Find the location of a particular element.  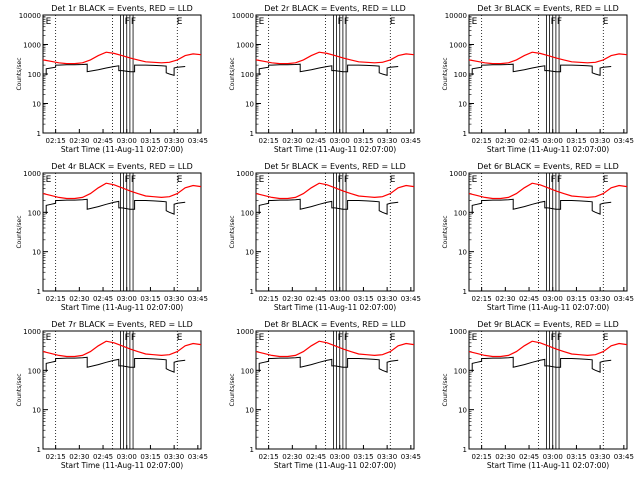

panel-title: Det 8r BLACK = Events, RED = LLD is located at coordinates (335, 324).